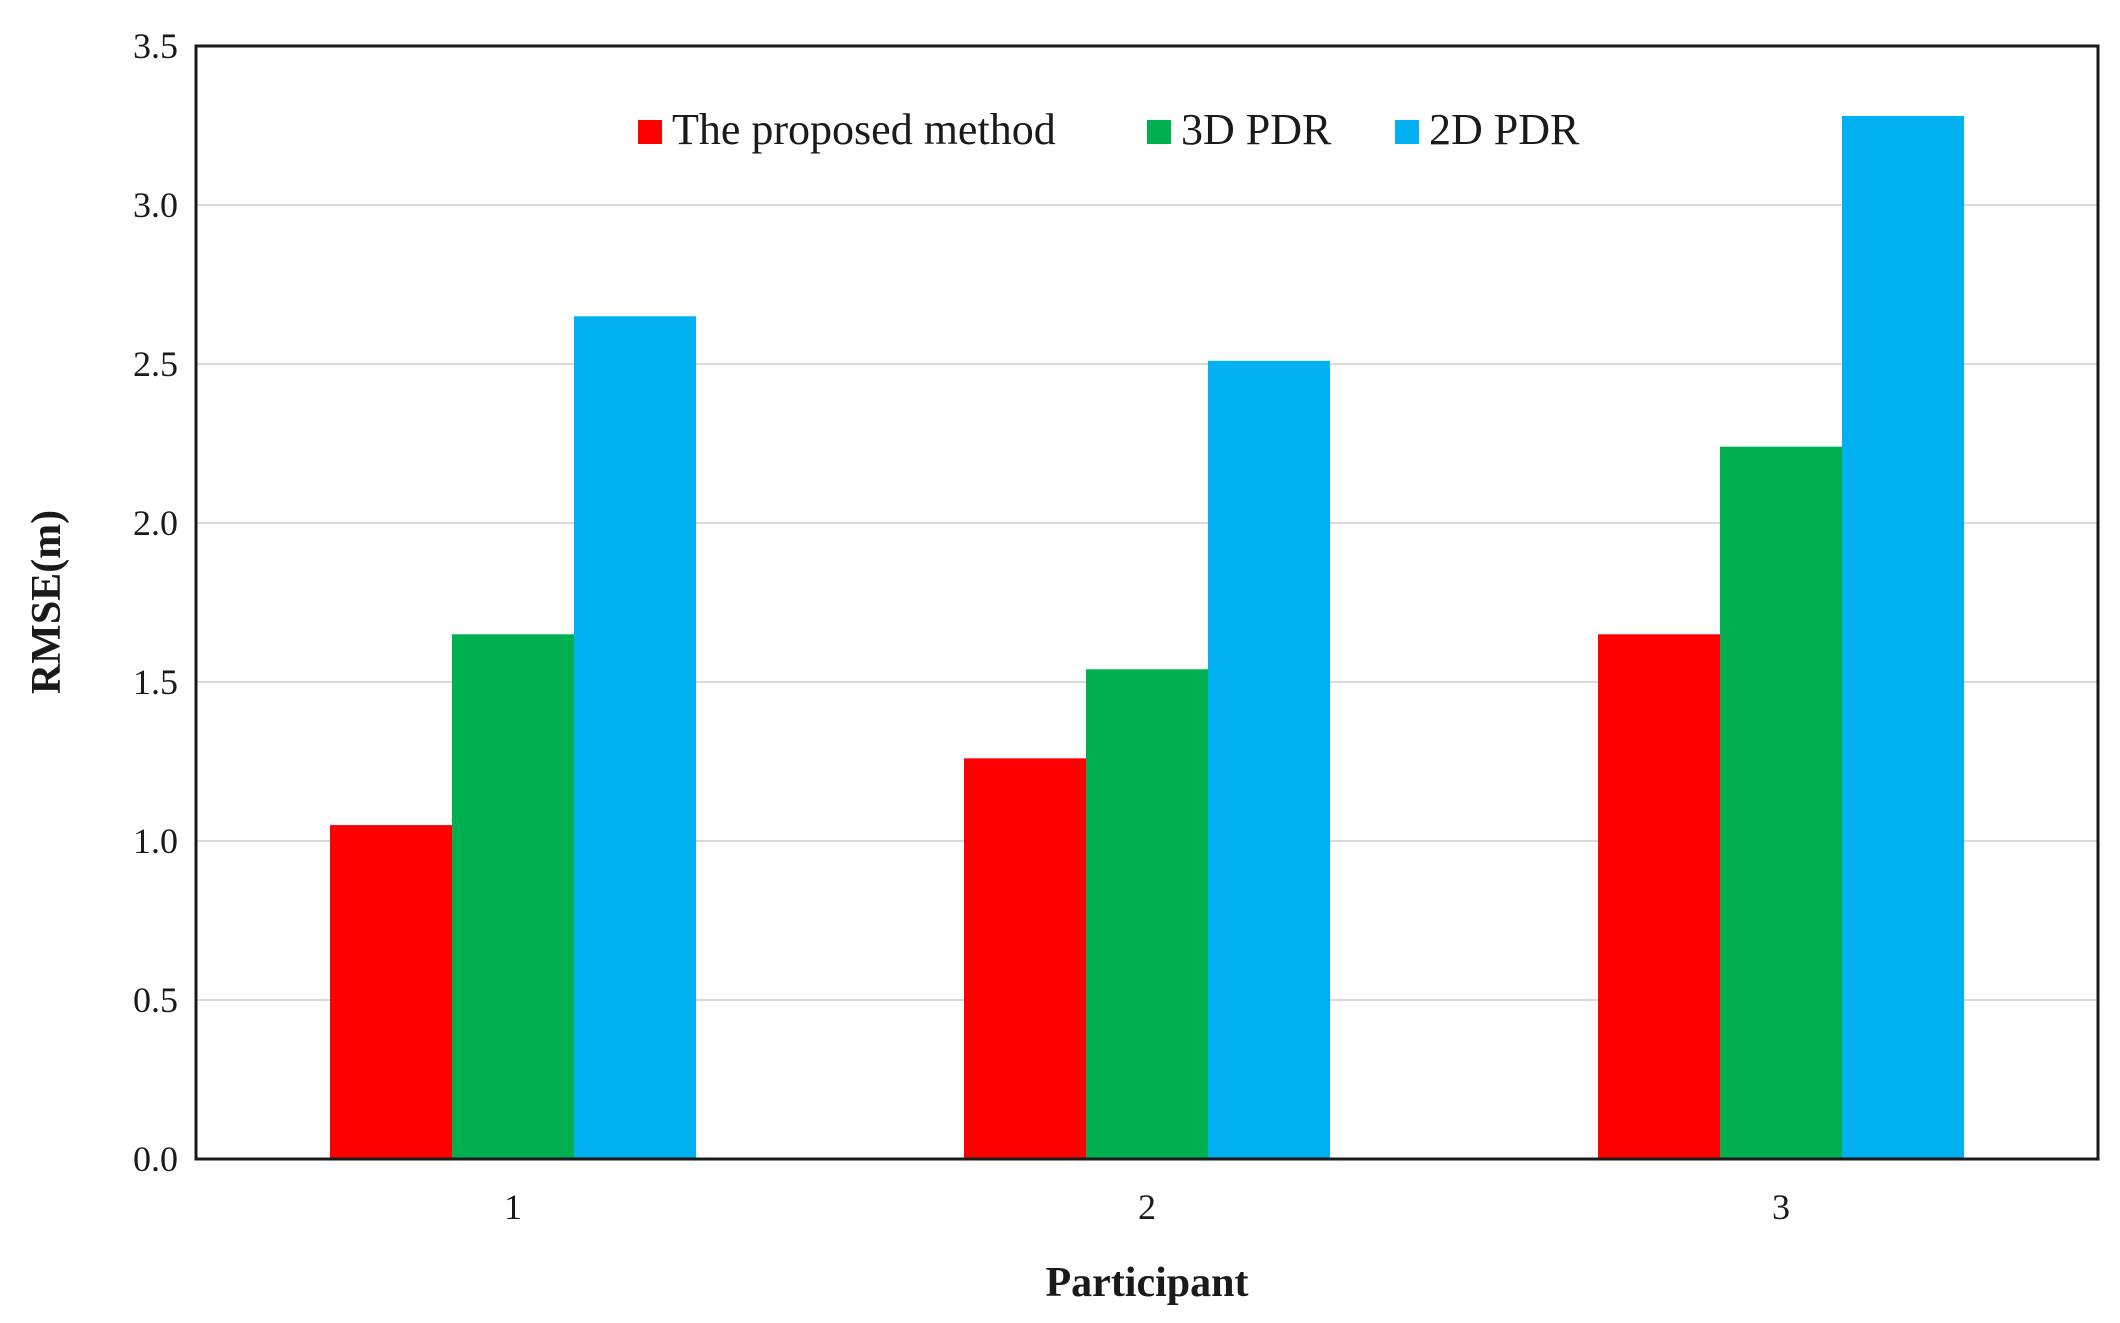 The width and height of the screenshot is (2120, 1323). I want to click on bar-the-proposed-method-p1, so click(391, 992).